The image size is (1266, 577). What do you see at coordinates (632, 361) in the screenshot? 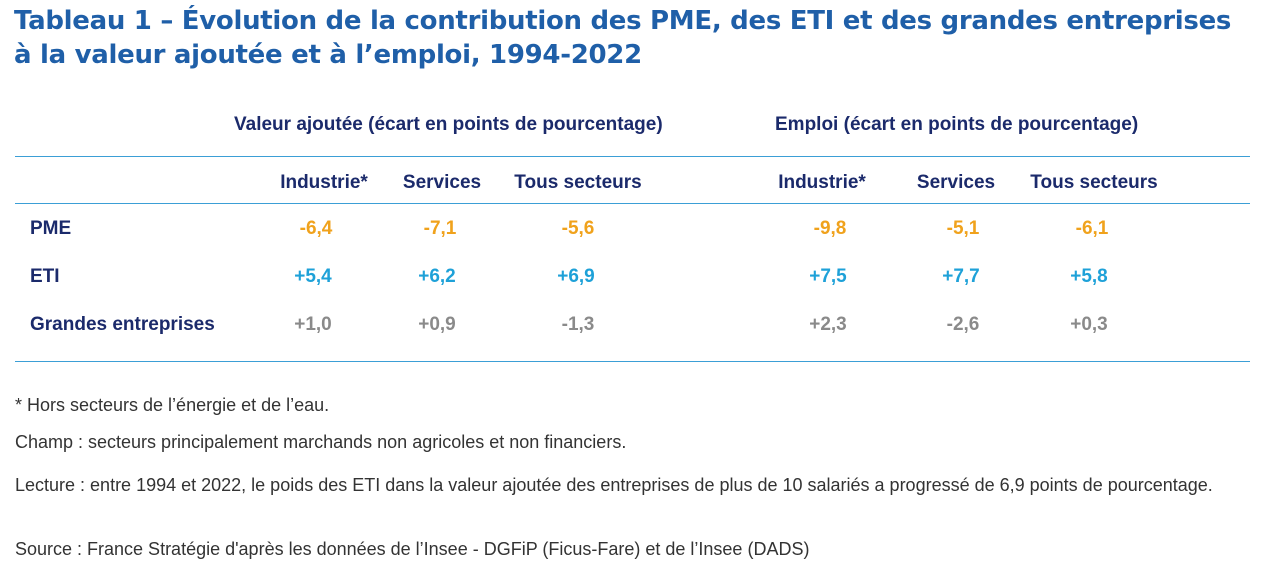
I see `table-rule-bottom` at bounding box center [632, 361].